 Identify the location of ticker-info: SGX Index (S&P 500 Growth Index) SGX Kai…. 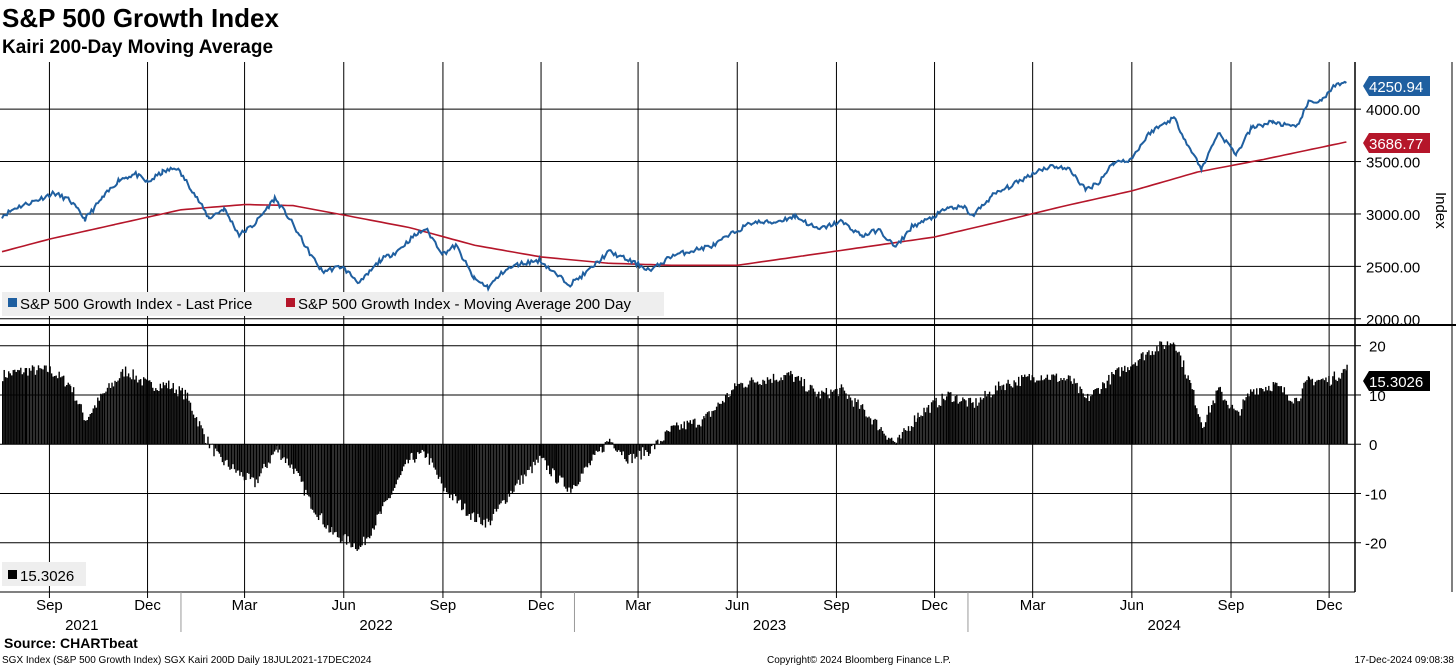
(187, 660).